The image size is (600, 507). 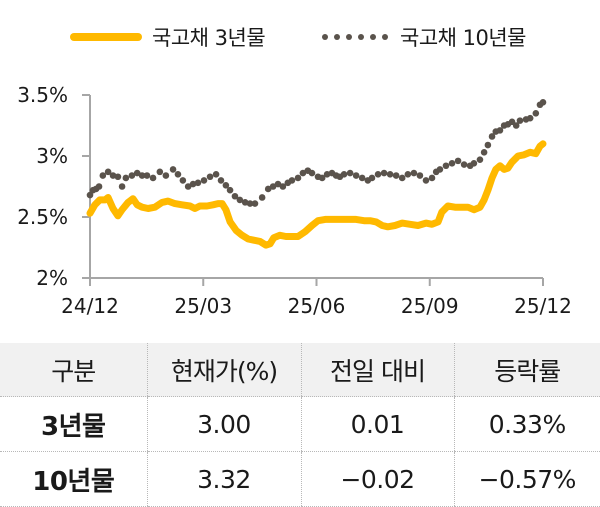 What do you see at coordinates (377, 424) in the screenshot?
I see `row-change: 0.01` at bounding box center [377, 424].